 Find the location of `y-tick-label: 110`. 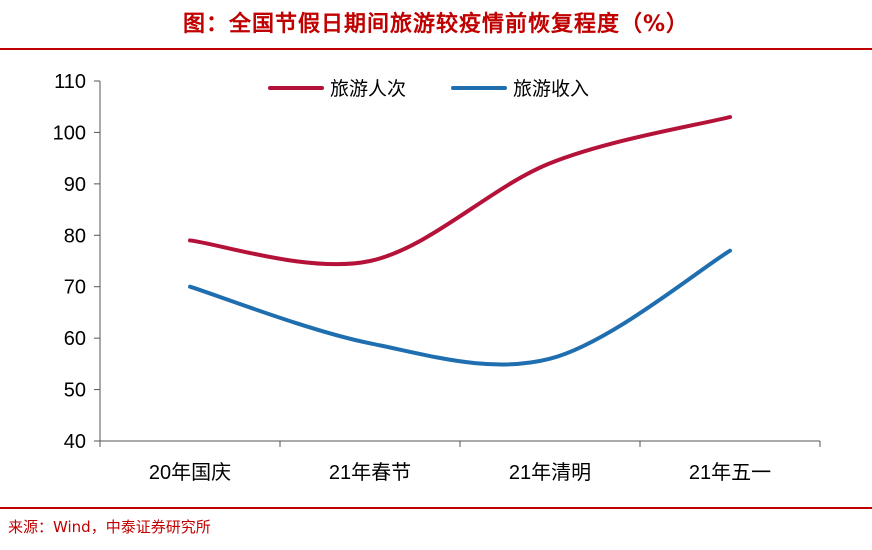

y-tick-label: 110 is located at coordinates (70, 82).